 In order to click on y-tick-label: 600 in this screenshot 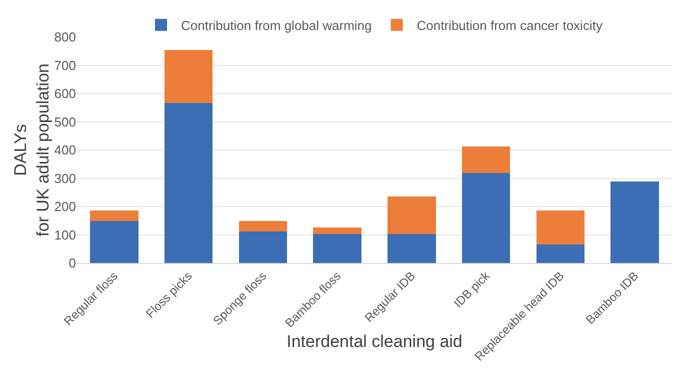, I will do `click(65, 94)`.